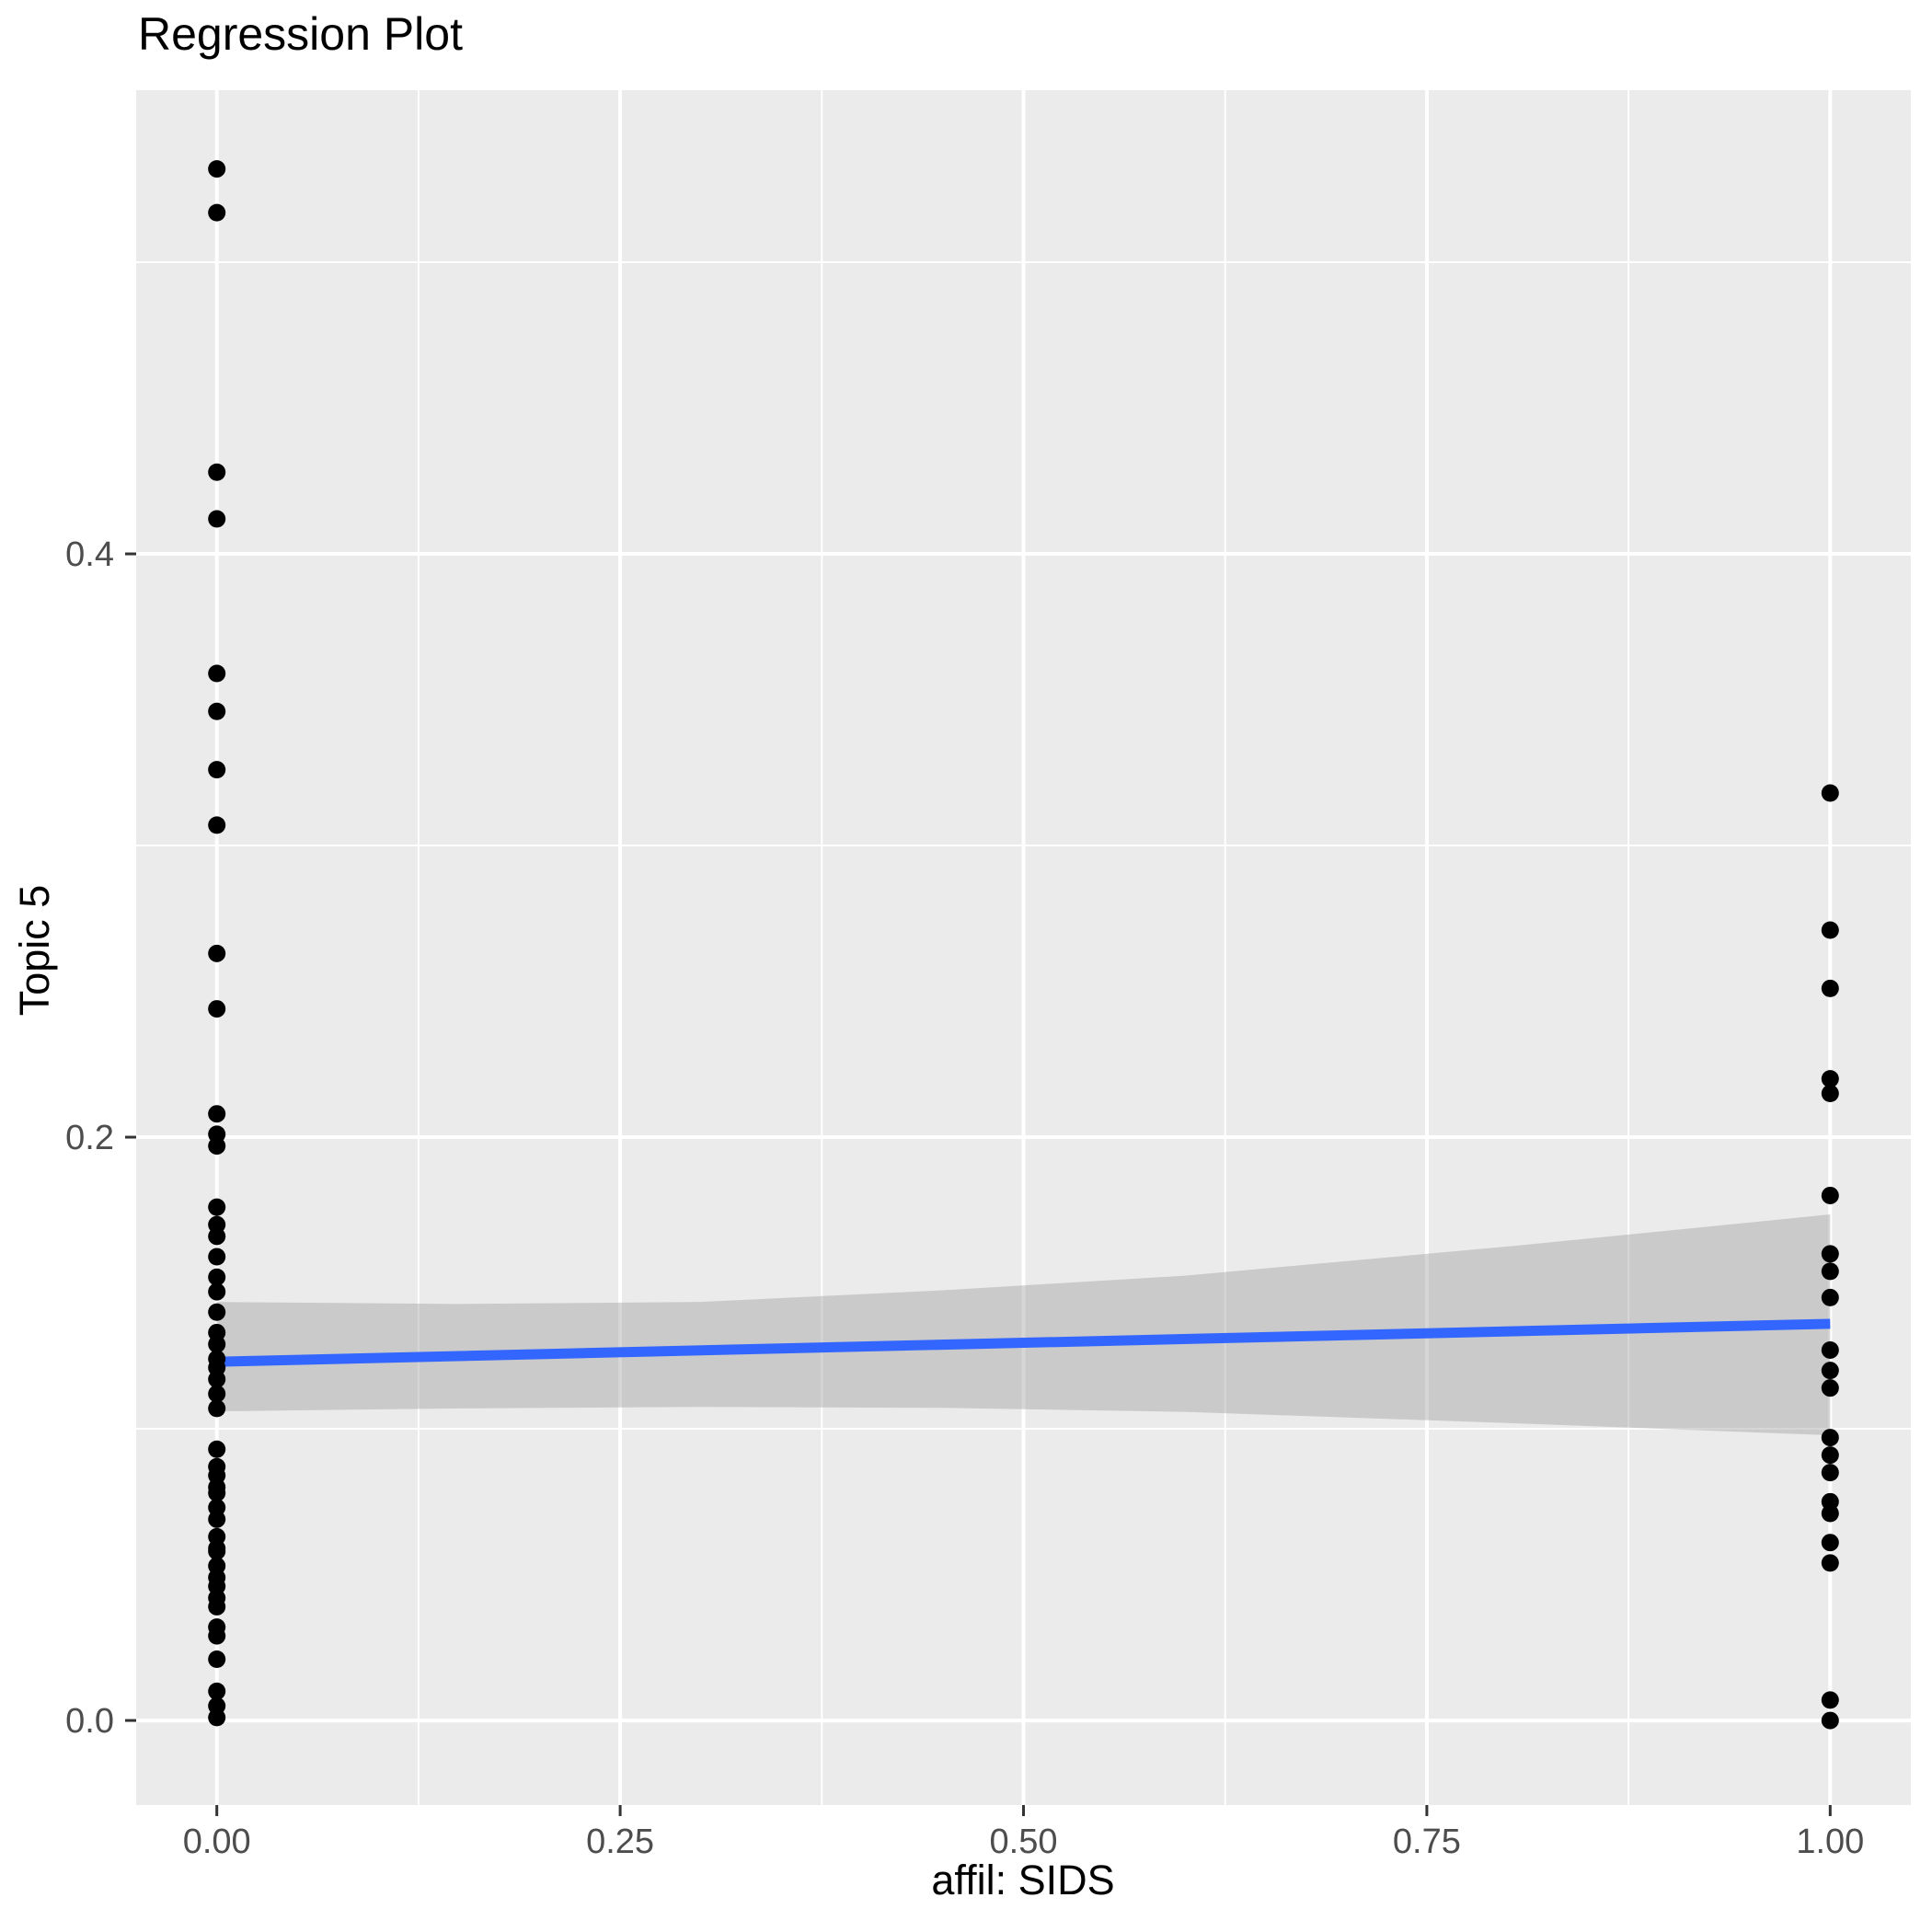 This screenshot has height=1932, width=1932. I want to click on confidence-band, so click(1023, 1325).